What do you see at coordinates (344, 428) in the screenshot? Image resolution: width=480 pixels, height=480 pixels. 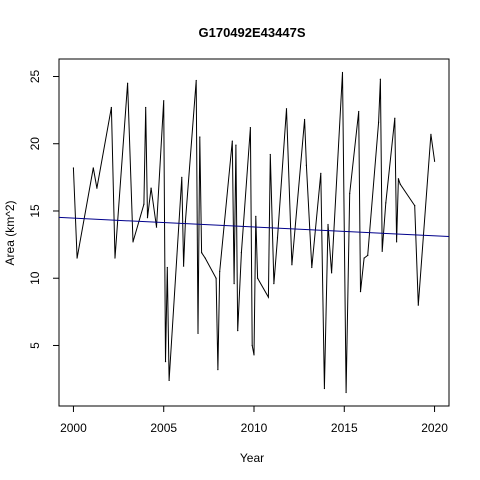 I see `x-tick-label: 2015` at bounding box center [344, 428].